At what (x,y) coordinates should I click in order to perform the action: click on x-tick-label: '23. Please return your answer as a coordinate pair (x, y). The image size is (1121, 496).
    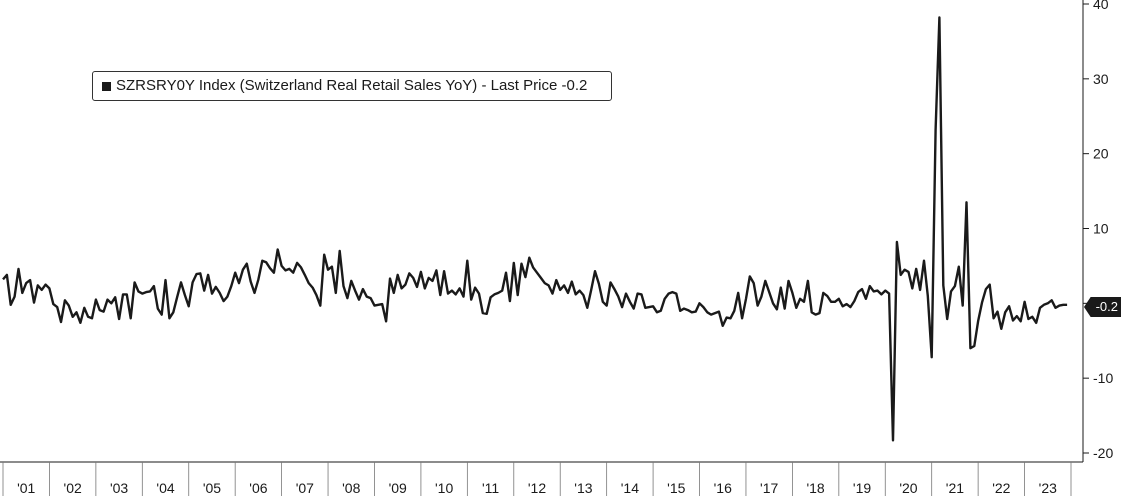
    Looking at the image, I should click on (1048, 488).